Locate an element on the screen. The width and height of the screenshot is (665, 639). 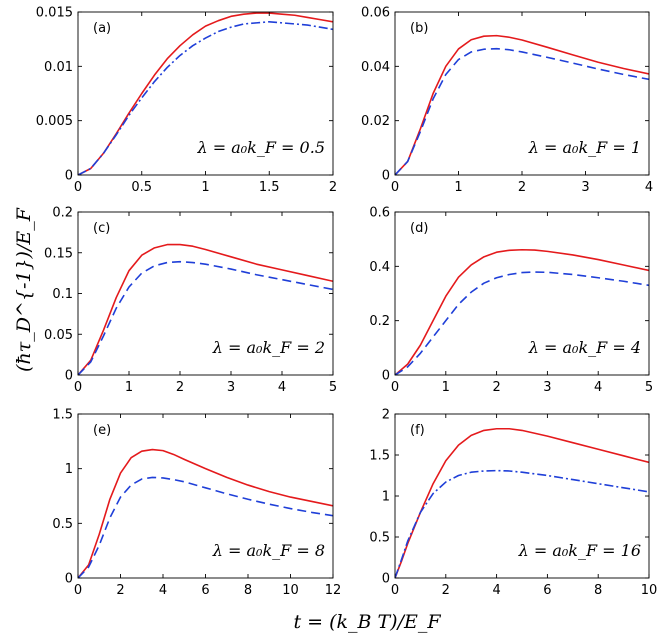
panel-2: 0 1 2 3 4 5 0 0.05 0.1 0.15 0.2 (c) λ = a₀k_F = 2 is located at coordinates (190, 301).